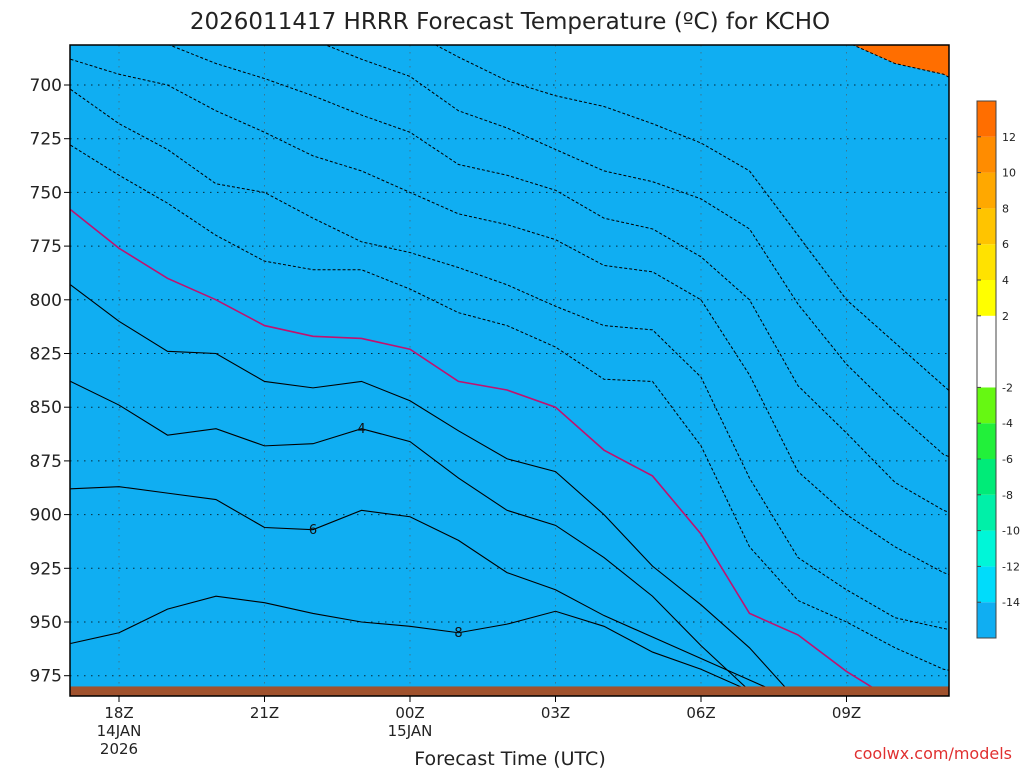 Image resolution: width=1024 pixels, height=768 pixels. I want to click on y-tick-label: 925, so click(46, 569).